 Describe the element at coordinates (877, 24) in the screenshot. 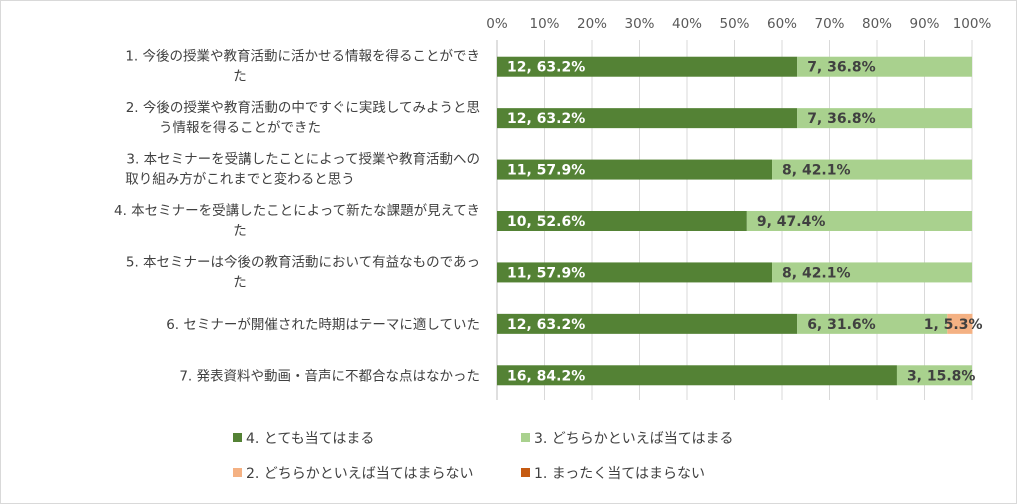

I see `x-tick-label: 80%` at that location.